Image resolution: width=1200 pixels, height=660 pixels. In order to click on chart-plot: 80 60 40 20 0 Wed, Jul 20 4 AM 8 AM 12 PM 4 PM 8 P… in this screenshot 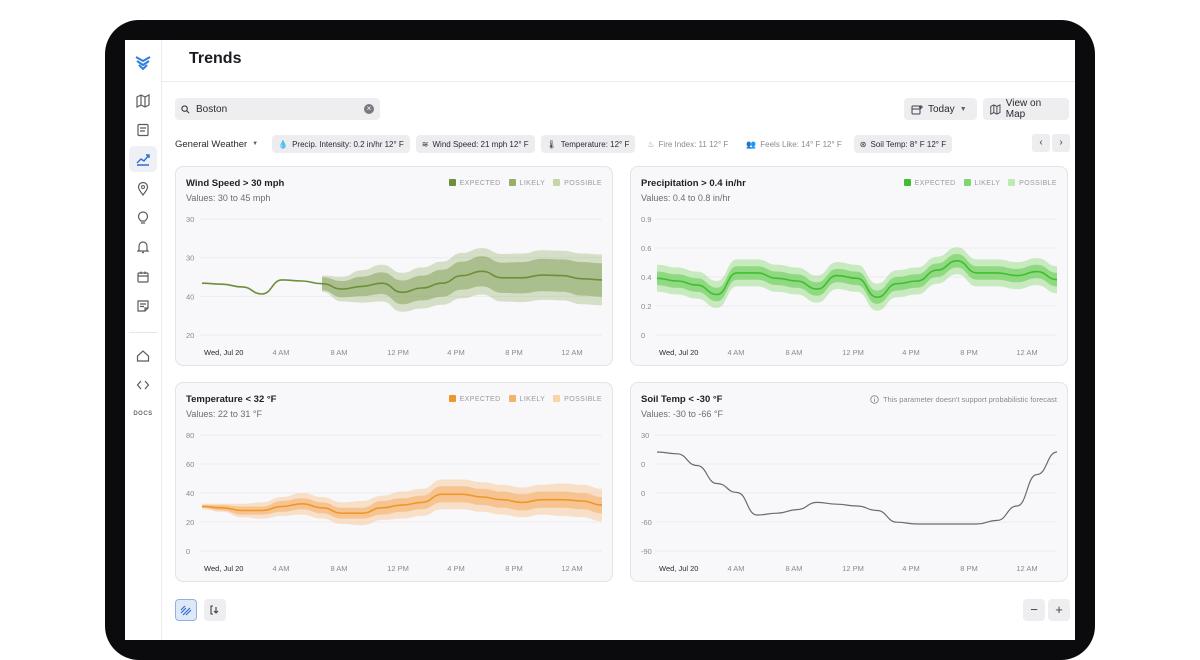, I will do `click(394, 502)`.